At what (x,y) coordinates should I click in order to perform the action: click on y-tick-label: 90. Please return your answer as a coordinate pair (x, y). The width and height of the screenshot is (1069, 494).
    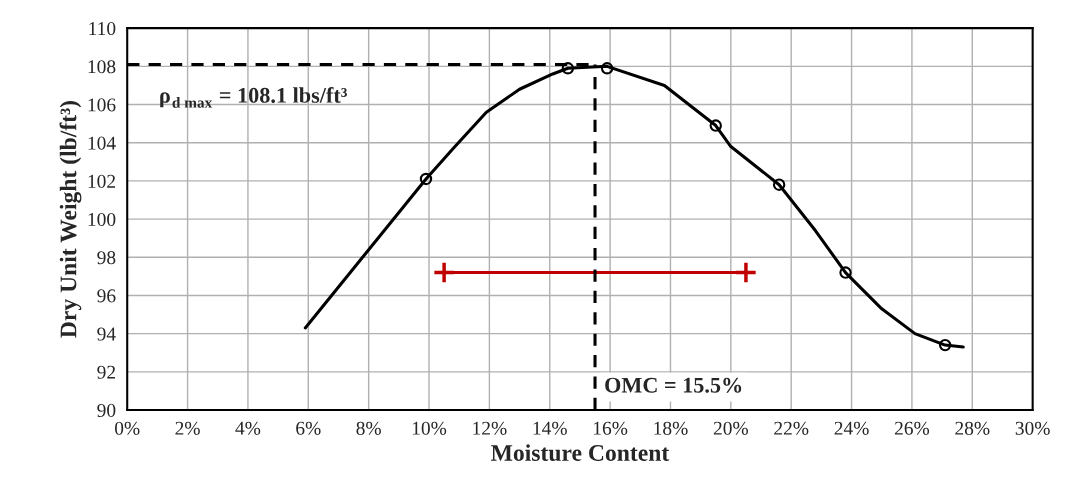
    Looking at the image, I should click on (106, 410).